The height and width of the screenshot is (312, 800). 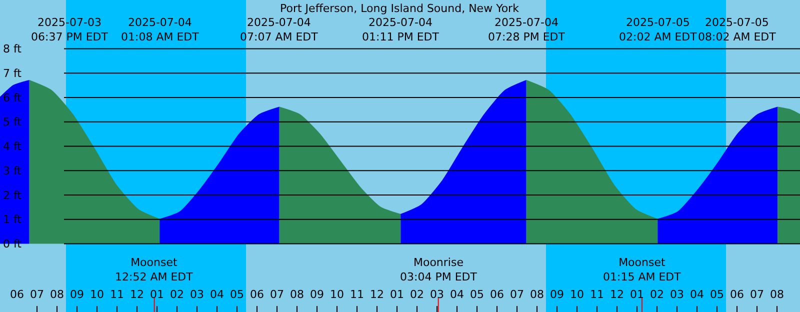 What do you see at coordinates (154, 270) in the screenshot?
I see `ref-line-label: Moonset 12:52 AM EDT` at bounding box center [154, 270].